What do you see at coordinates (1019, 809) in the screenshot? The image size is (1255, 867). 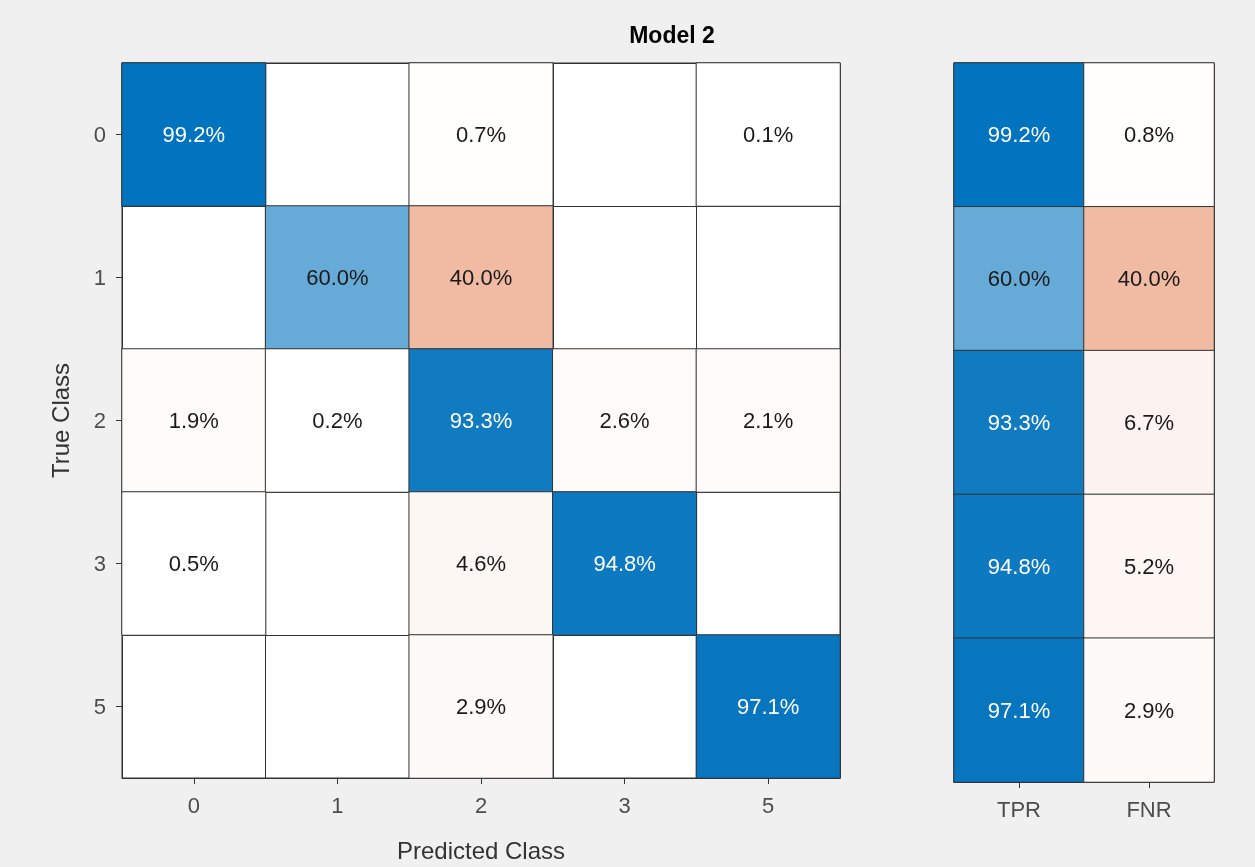 I see `x-tick-label: TPR` at bounding box center [1019, 809].